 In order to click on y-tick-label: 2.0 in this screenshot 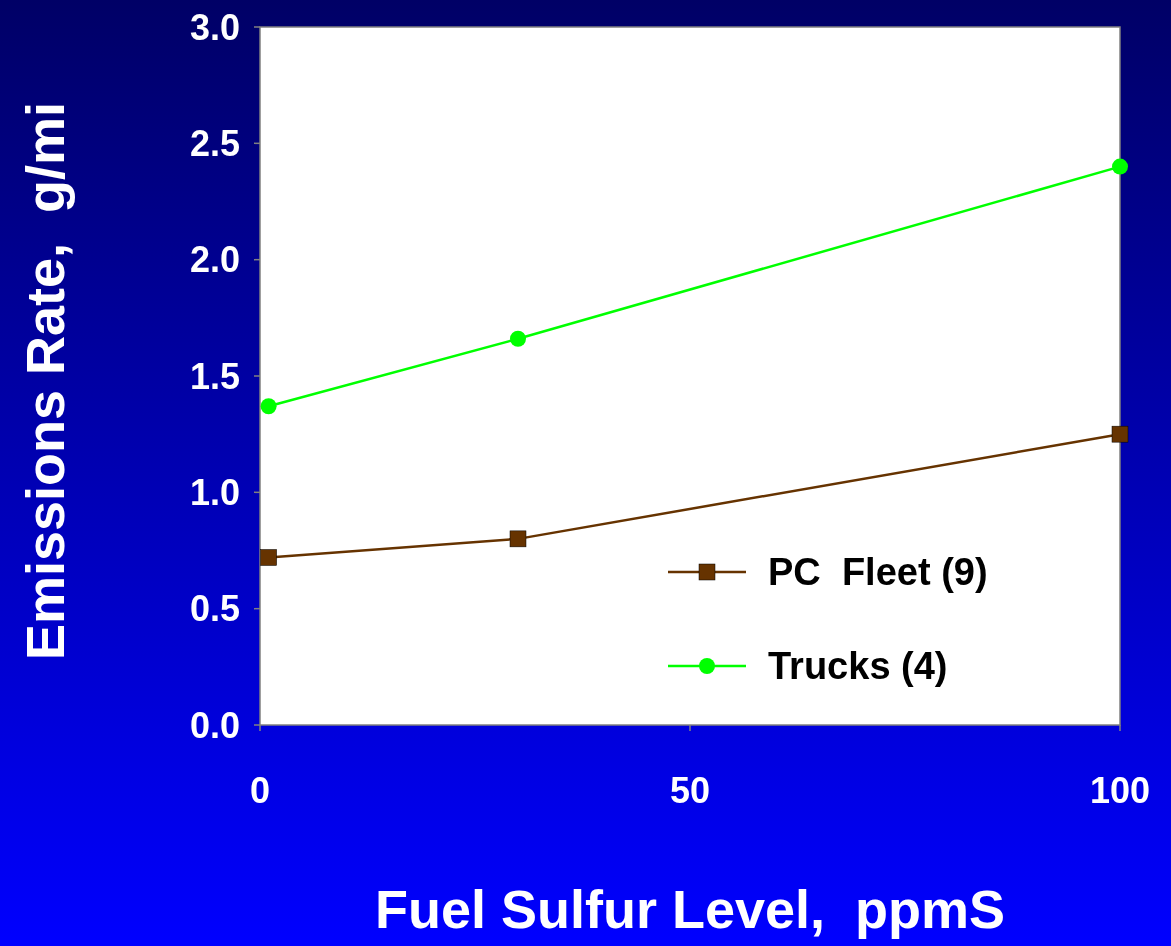, I will do `click(214, 260)`.